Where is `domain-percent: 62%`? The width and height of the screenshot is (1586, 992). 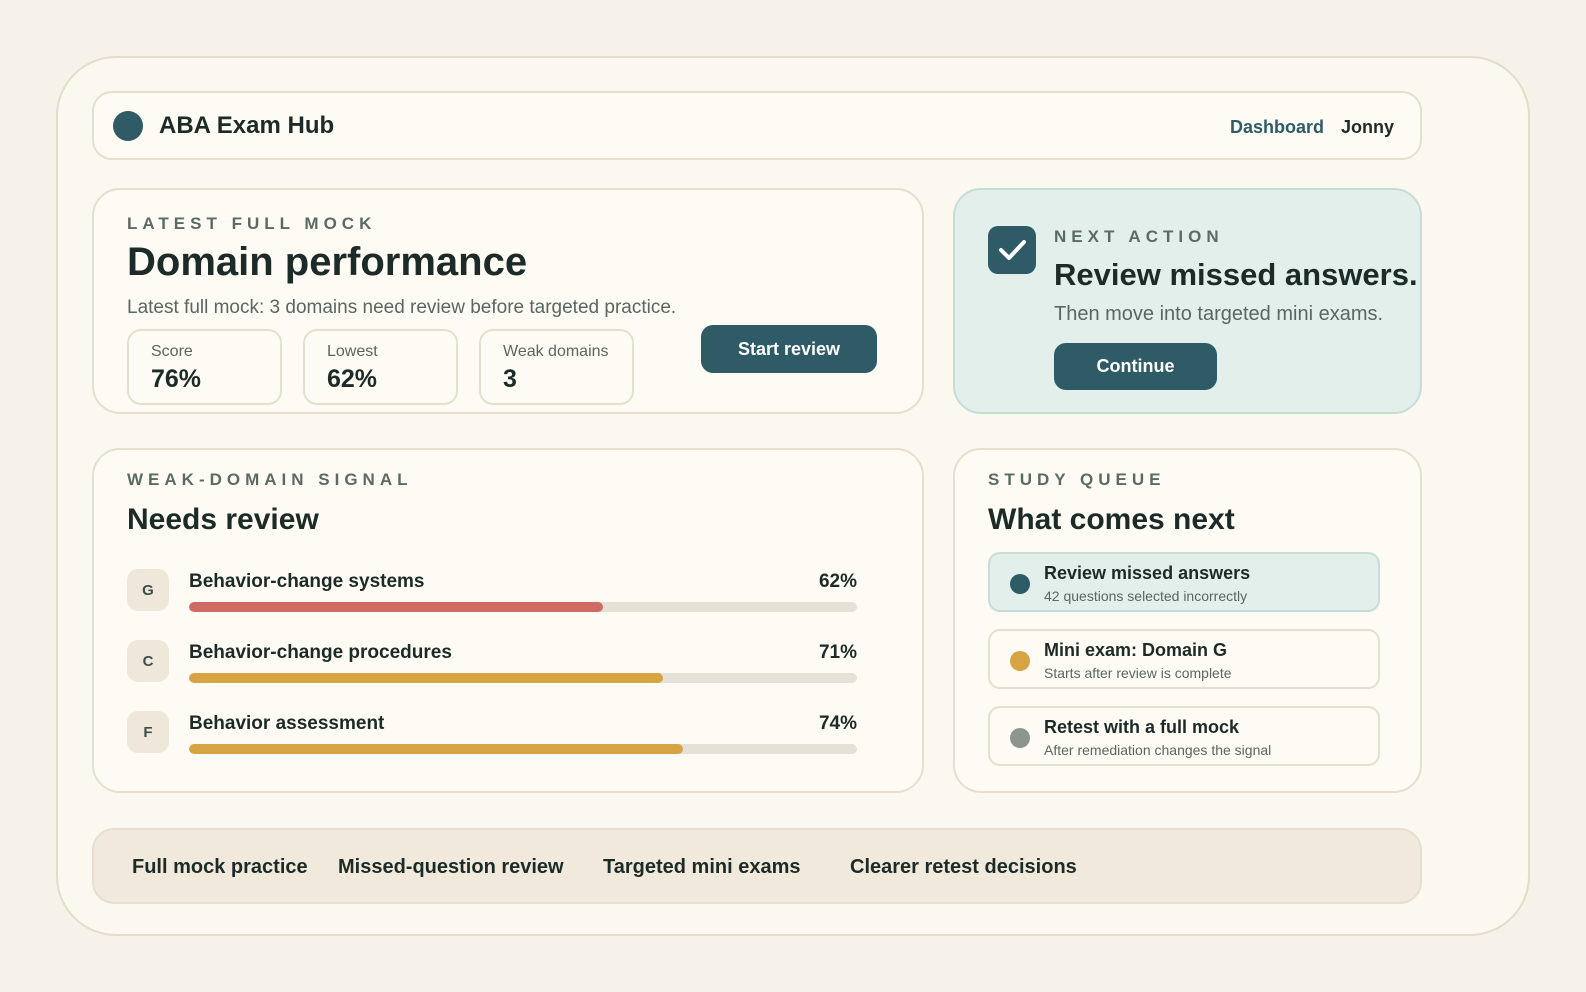
domain-percent: 62% is located at coordinates (837, 581).